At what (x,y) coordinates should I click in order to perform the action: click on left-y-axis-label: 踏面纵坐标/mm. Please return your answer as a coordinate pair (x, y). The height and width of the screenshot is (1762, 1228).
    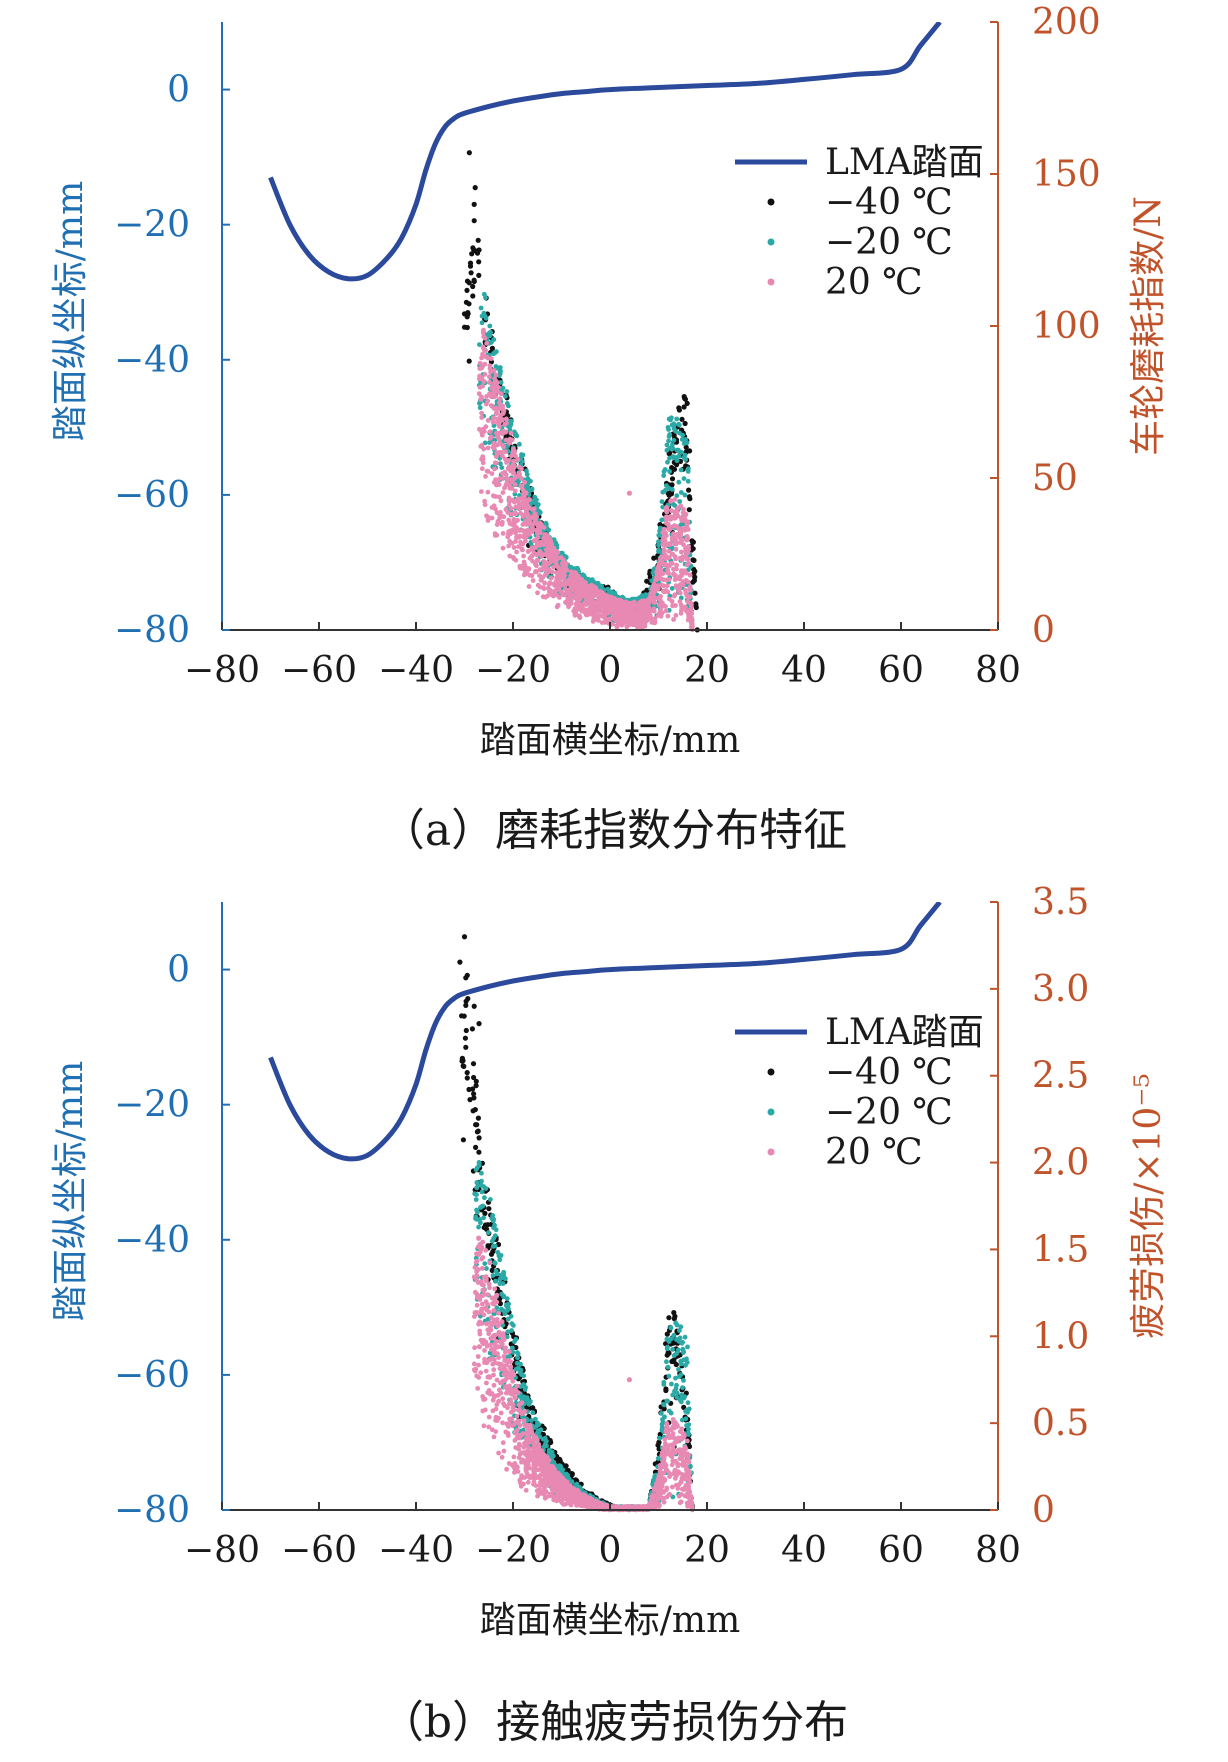
    Looking at the image, I should click on (70, 311).